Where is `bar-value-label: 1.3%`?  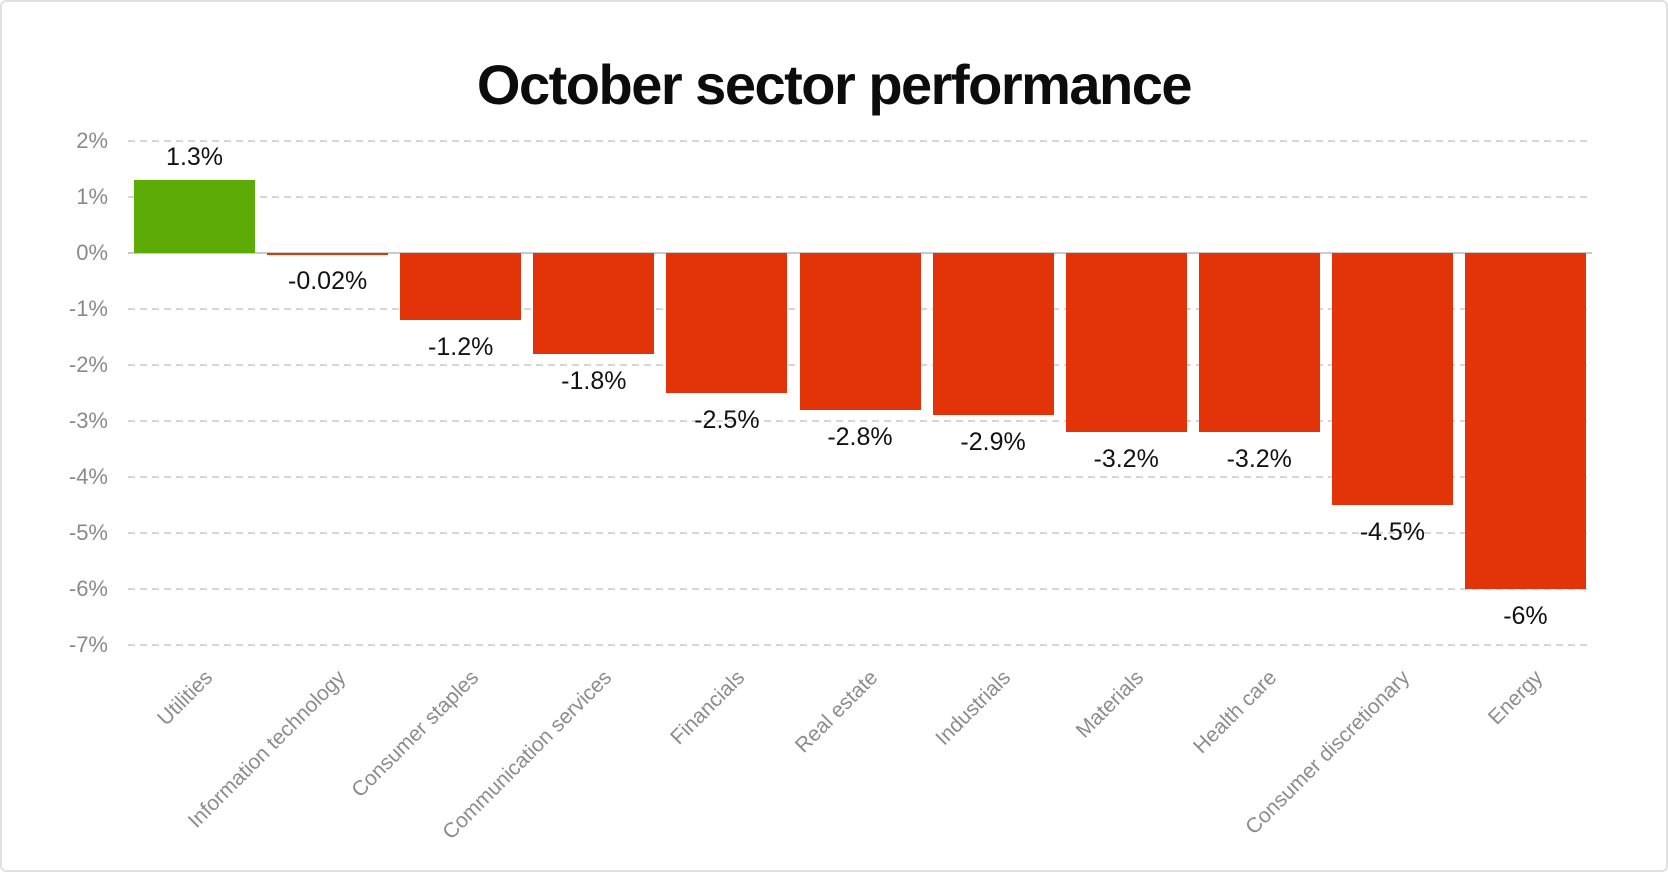
bar-value-label: 1.3% is located at coordinates (195, 157).